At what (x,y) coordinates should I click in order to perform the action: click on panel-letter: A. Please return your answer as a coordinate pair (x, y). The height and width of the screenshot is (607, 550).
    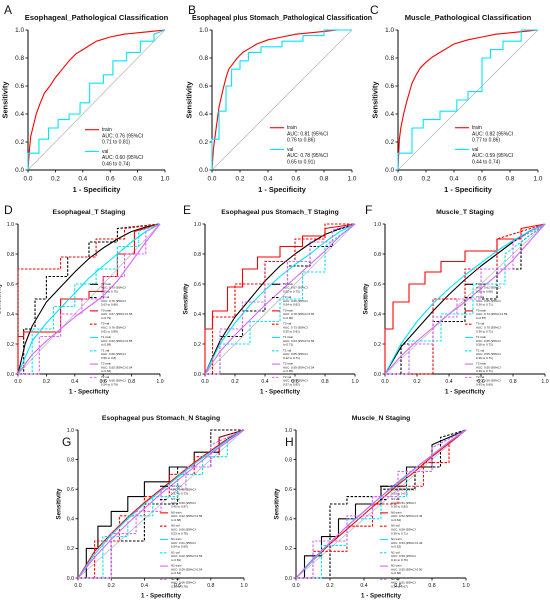
    Looking at the image, I should click on (8, 10).